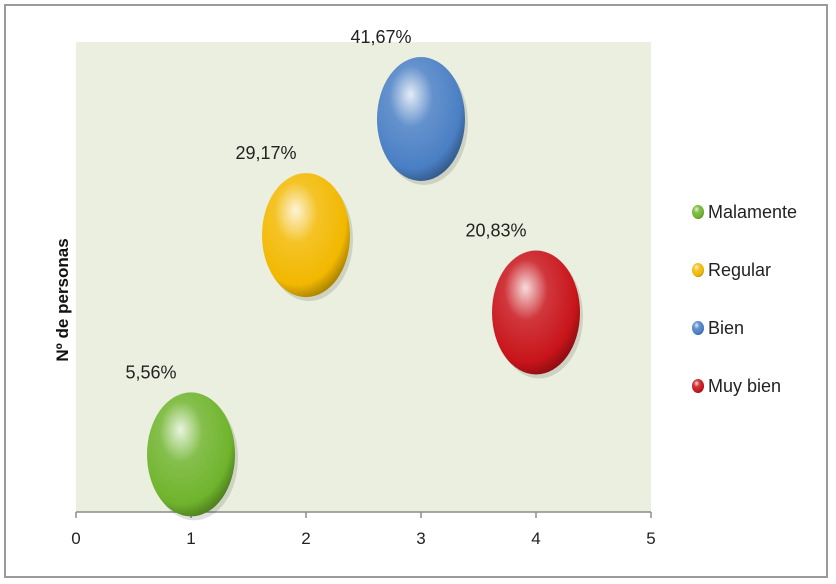 This screenshot has height=584, width=836. What do you see at coordinates (495, 231) in the screenshot?
I see `data-label-muy-bien: 20,83%` at bounding box center [495, 231].